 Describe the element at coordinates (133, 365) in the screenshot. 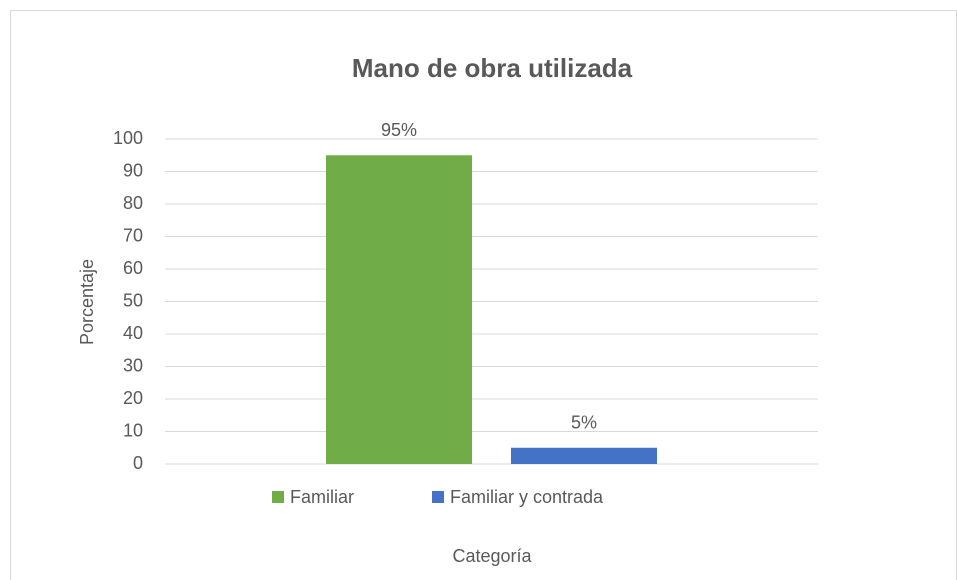

I see `y-tick-label: 30` at that location.